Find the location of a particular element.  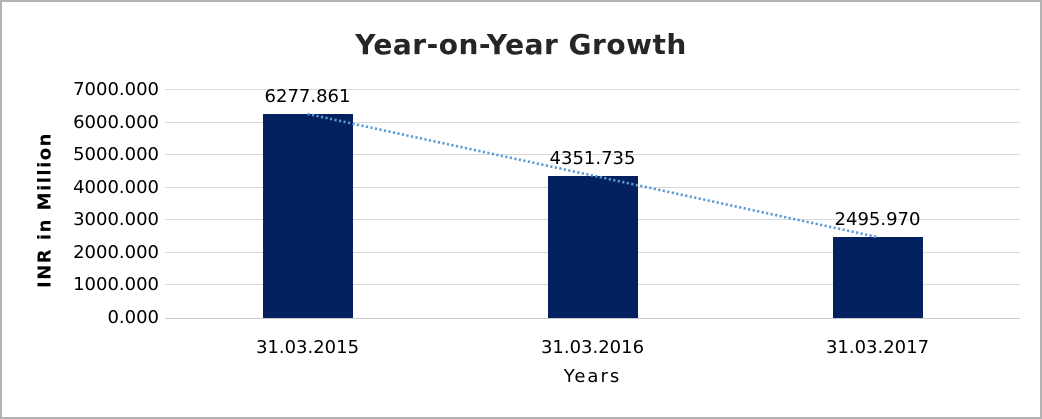

bar-31.03.2017 is located at coordinates (877, 277).